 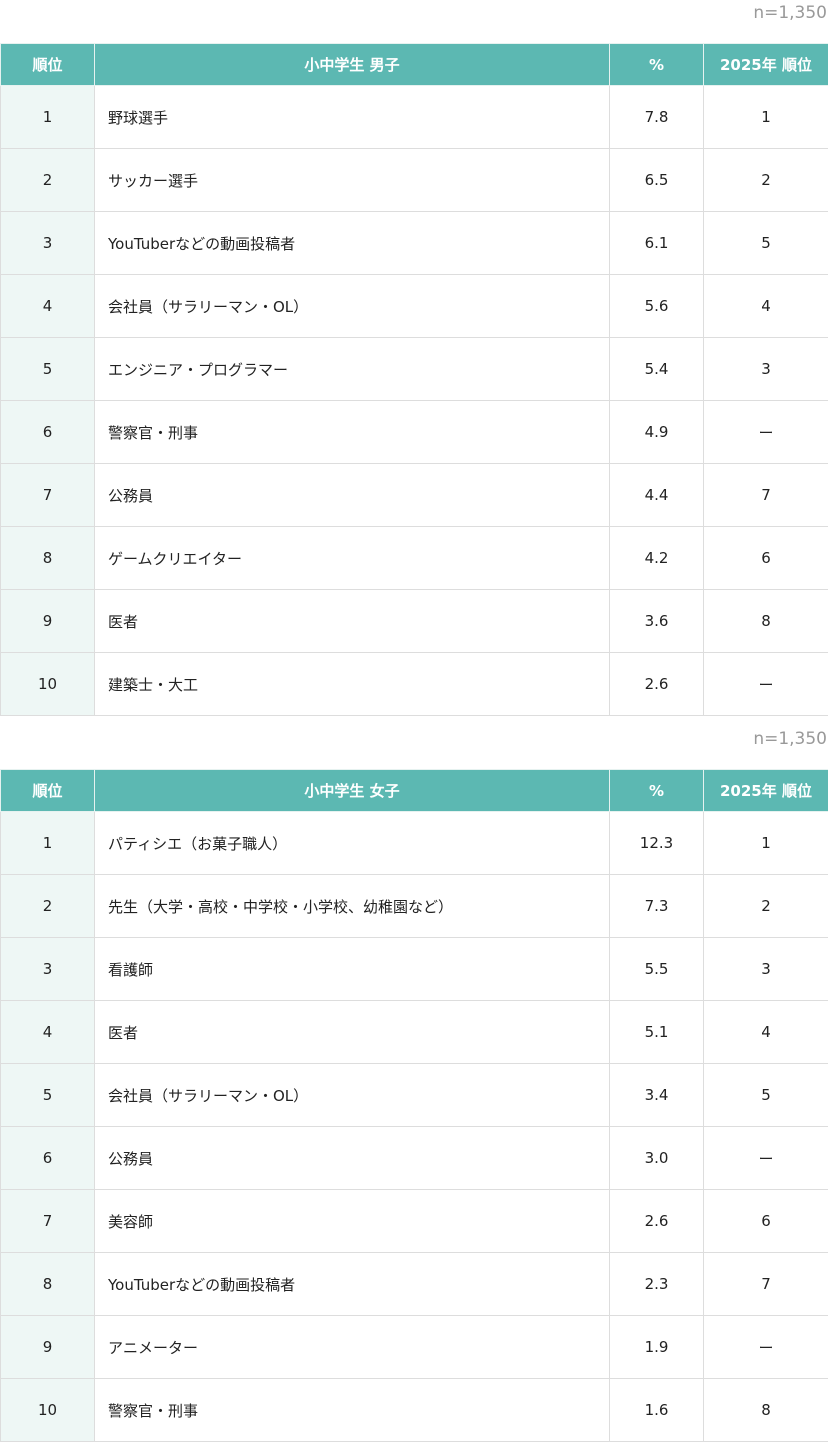 What do you see at coordinates (657, 306) in the screenshot?
I see `percent-cell: 5.6` at bounding box center [657, 306].